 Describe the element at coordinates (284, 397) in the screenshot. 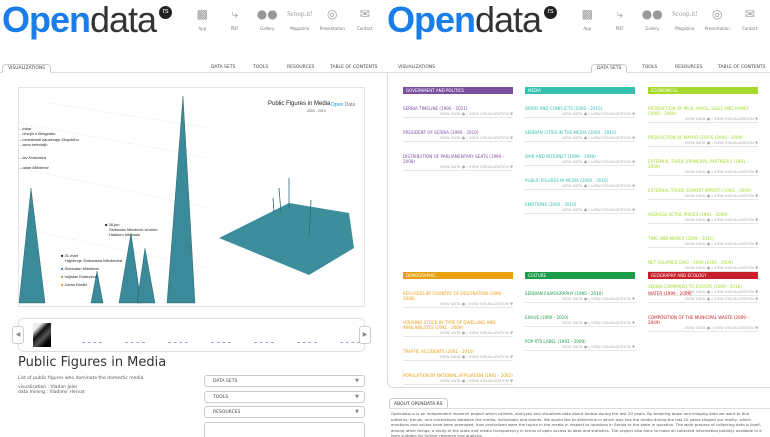

I see `dropdown-tools: TOOLS ▼` at that location.